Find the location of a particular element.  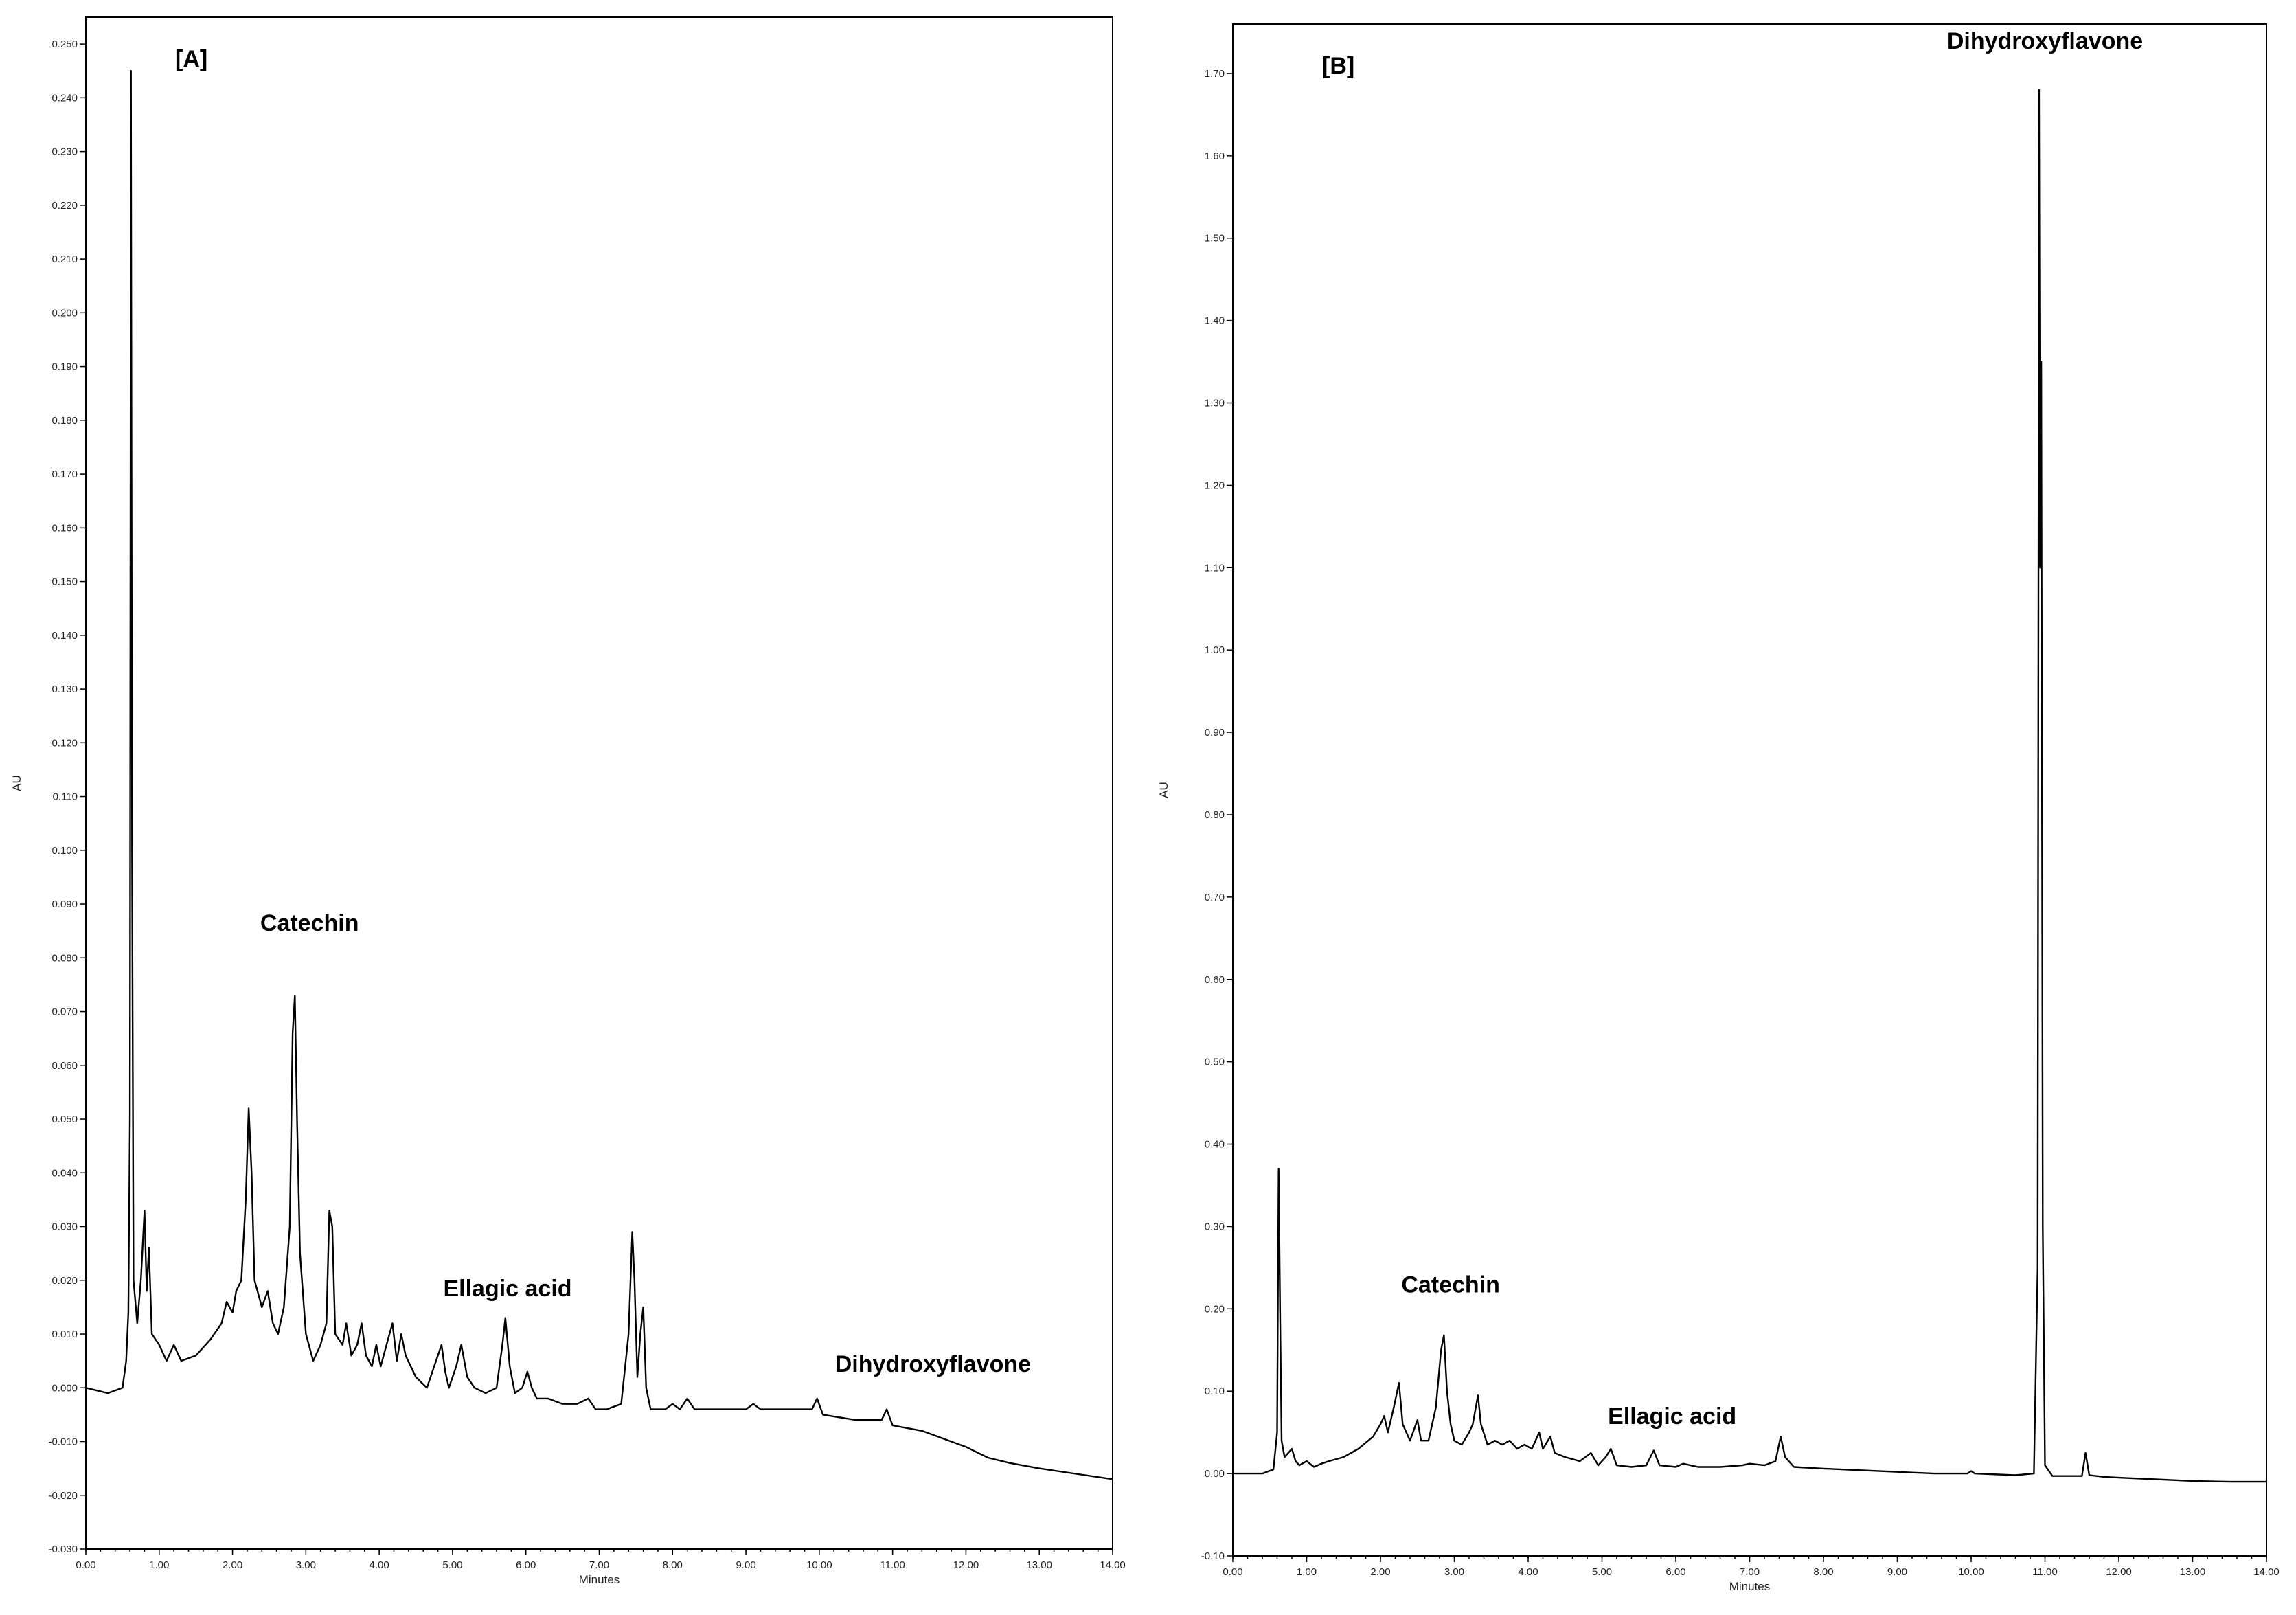

y-tick-label: 1.20 is located at coordinates (1215, 485).